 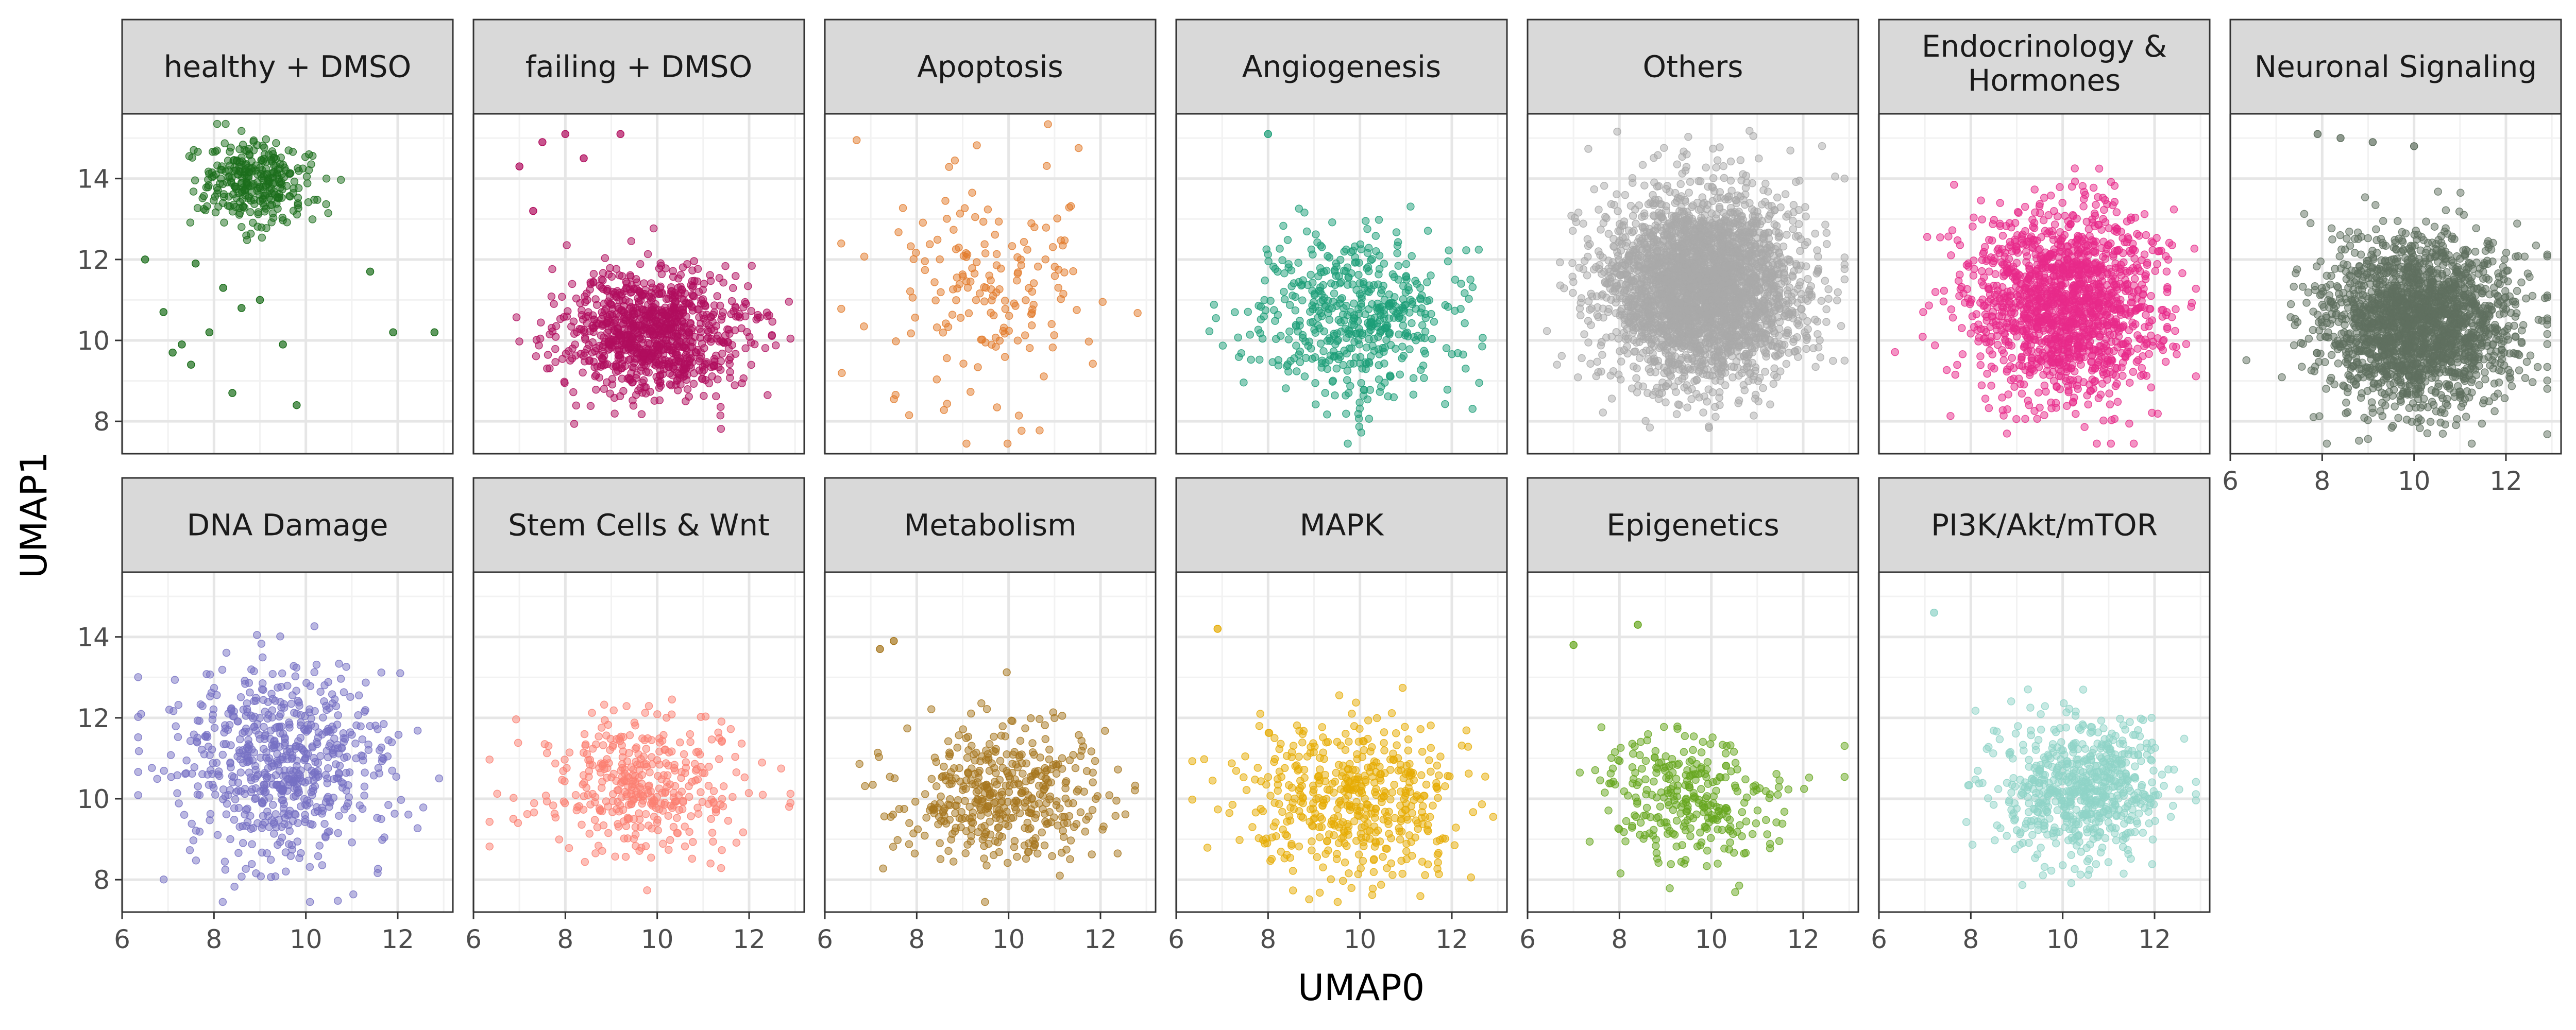 What do you see at coordinates (287, 284) in the screenshot?
I see `panel-border` at bounding box center [287, 284].